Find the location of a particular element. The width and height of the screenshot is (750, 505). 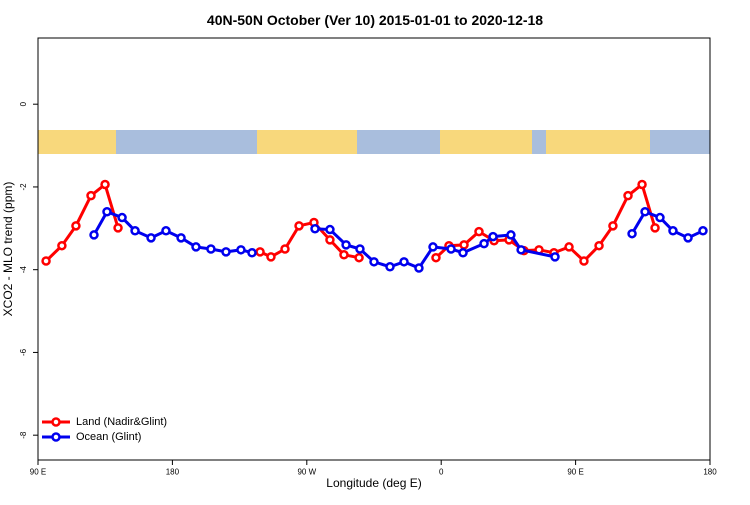

y-axis-label: XCO2 - MLO trend (ppm) is located at coordinates (8, 249).